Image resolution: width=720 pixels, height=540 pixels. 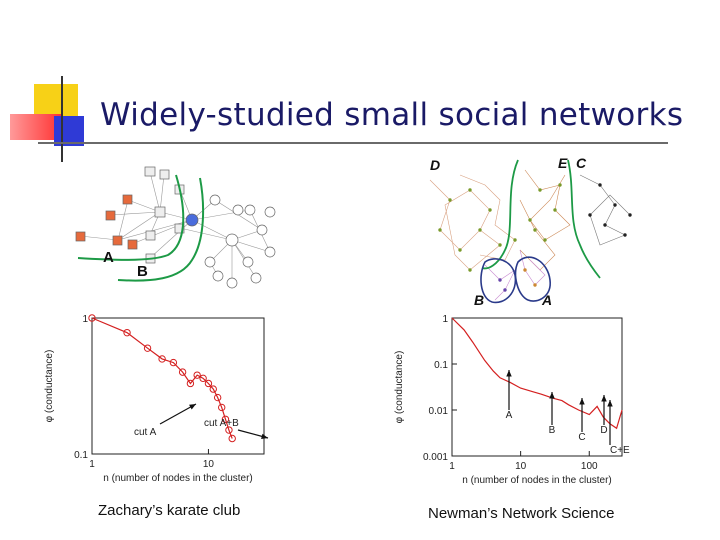 What do you see at coordinates (392, 115) in the screenshot?
I see `slide-title: Widely-studied small social networks` at bounding box center [392, 115].